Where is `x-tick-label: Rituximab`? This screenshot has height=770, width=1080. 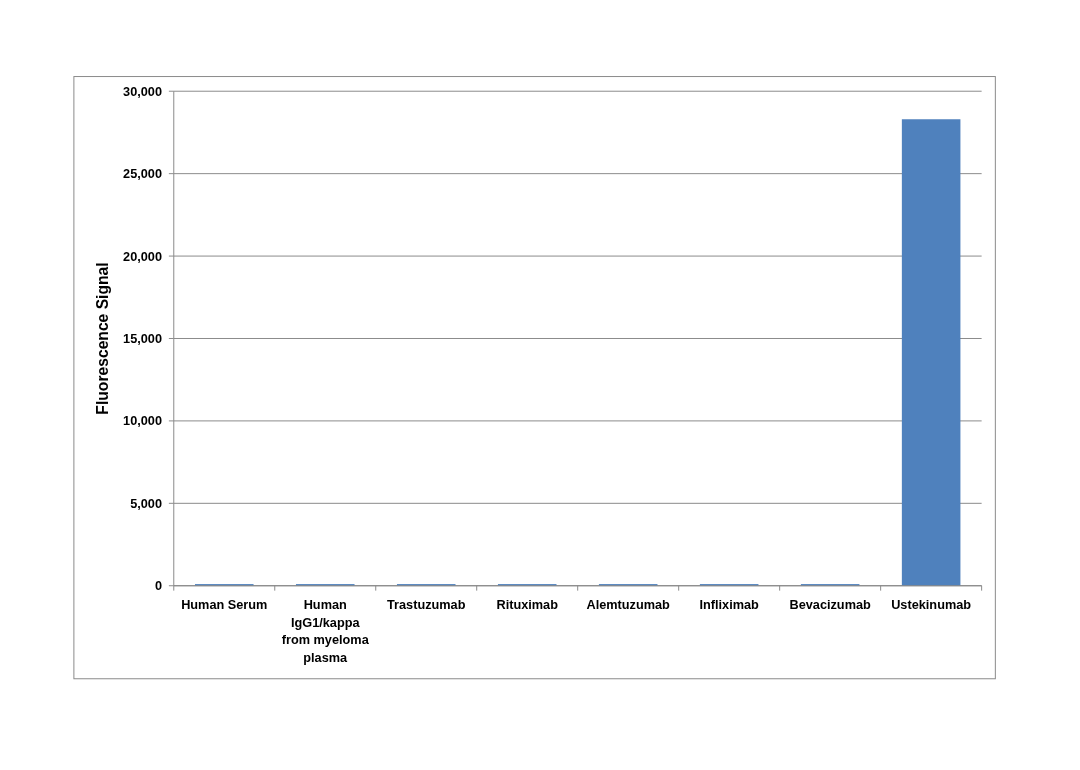 x-tick-label: Rituximab is located at coordinates (527, 605).